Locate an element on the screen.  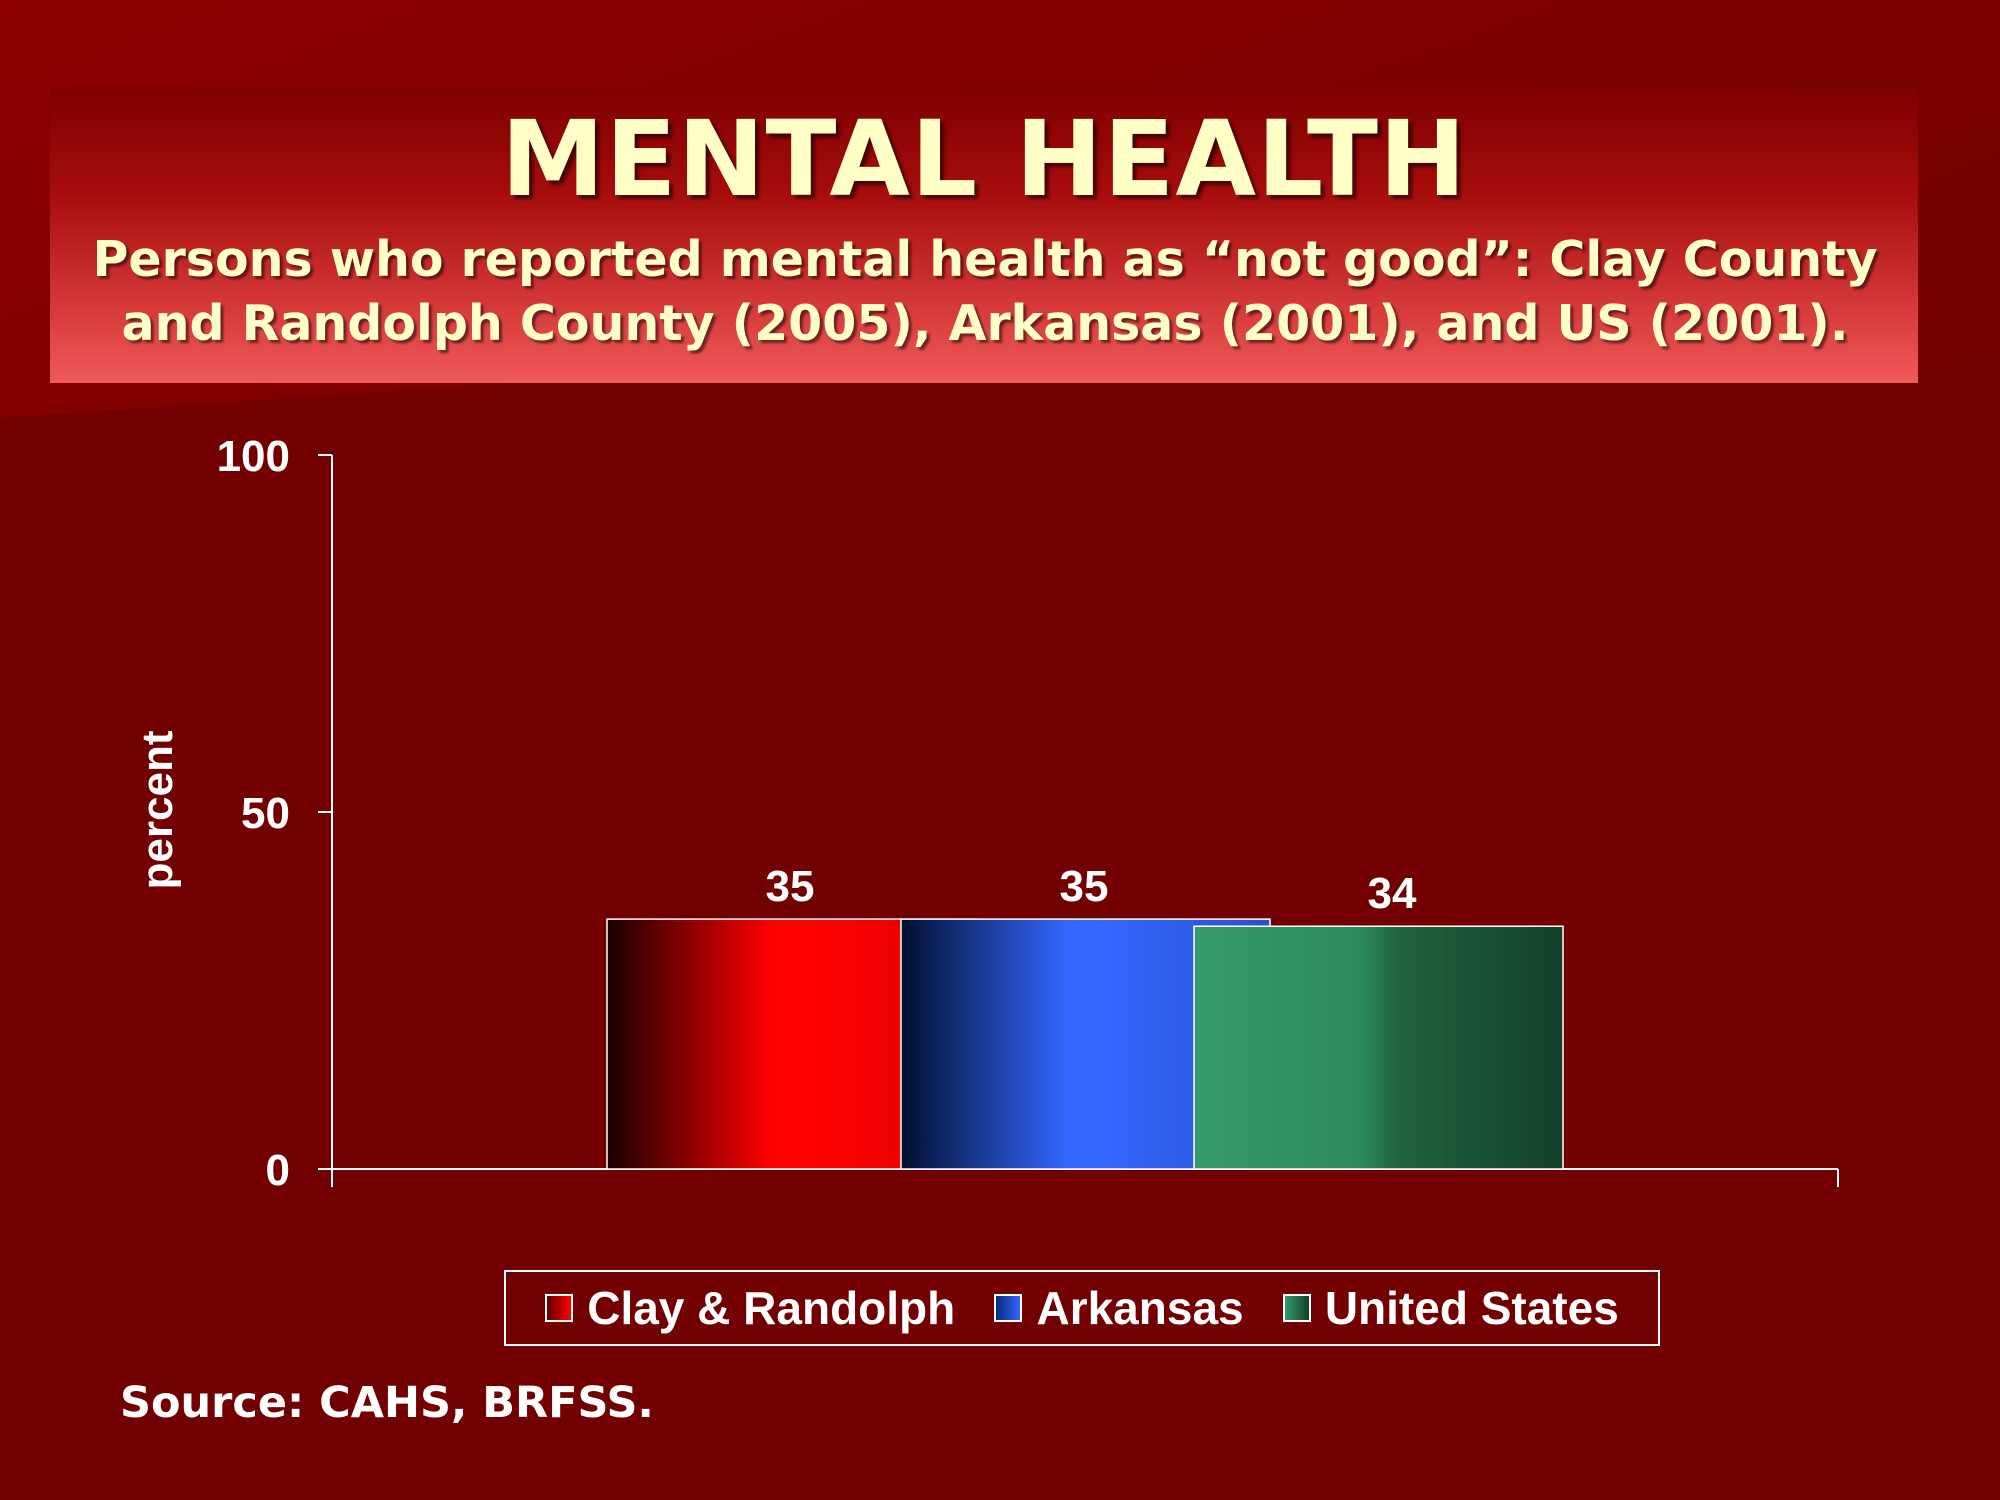
chart-legend: Clay & Randolph Arkansas United States is located at coordinates (1082, 1308).